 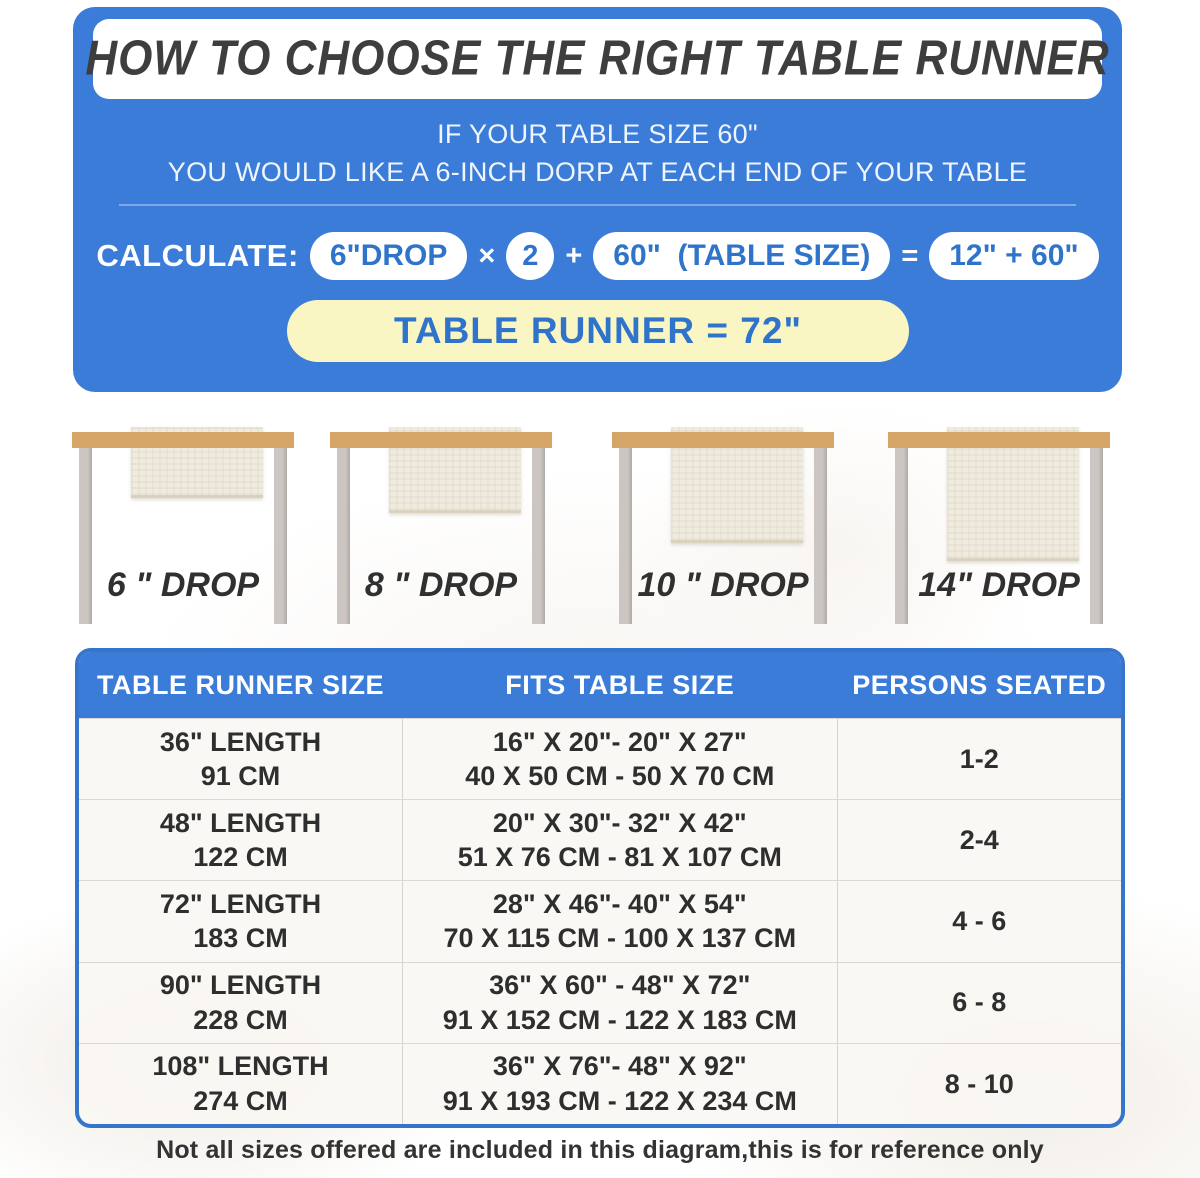 I want to click on persons-count: 6 - 8, so click(x=979, y=1002).